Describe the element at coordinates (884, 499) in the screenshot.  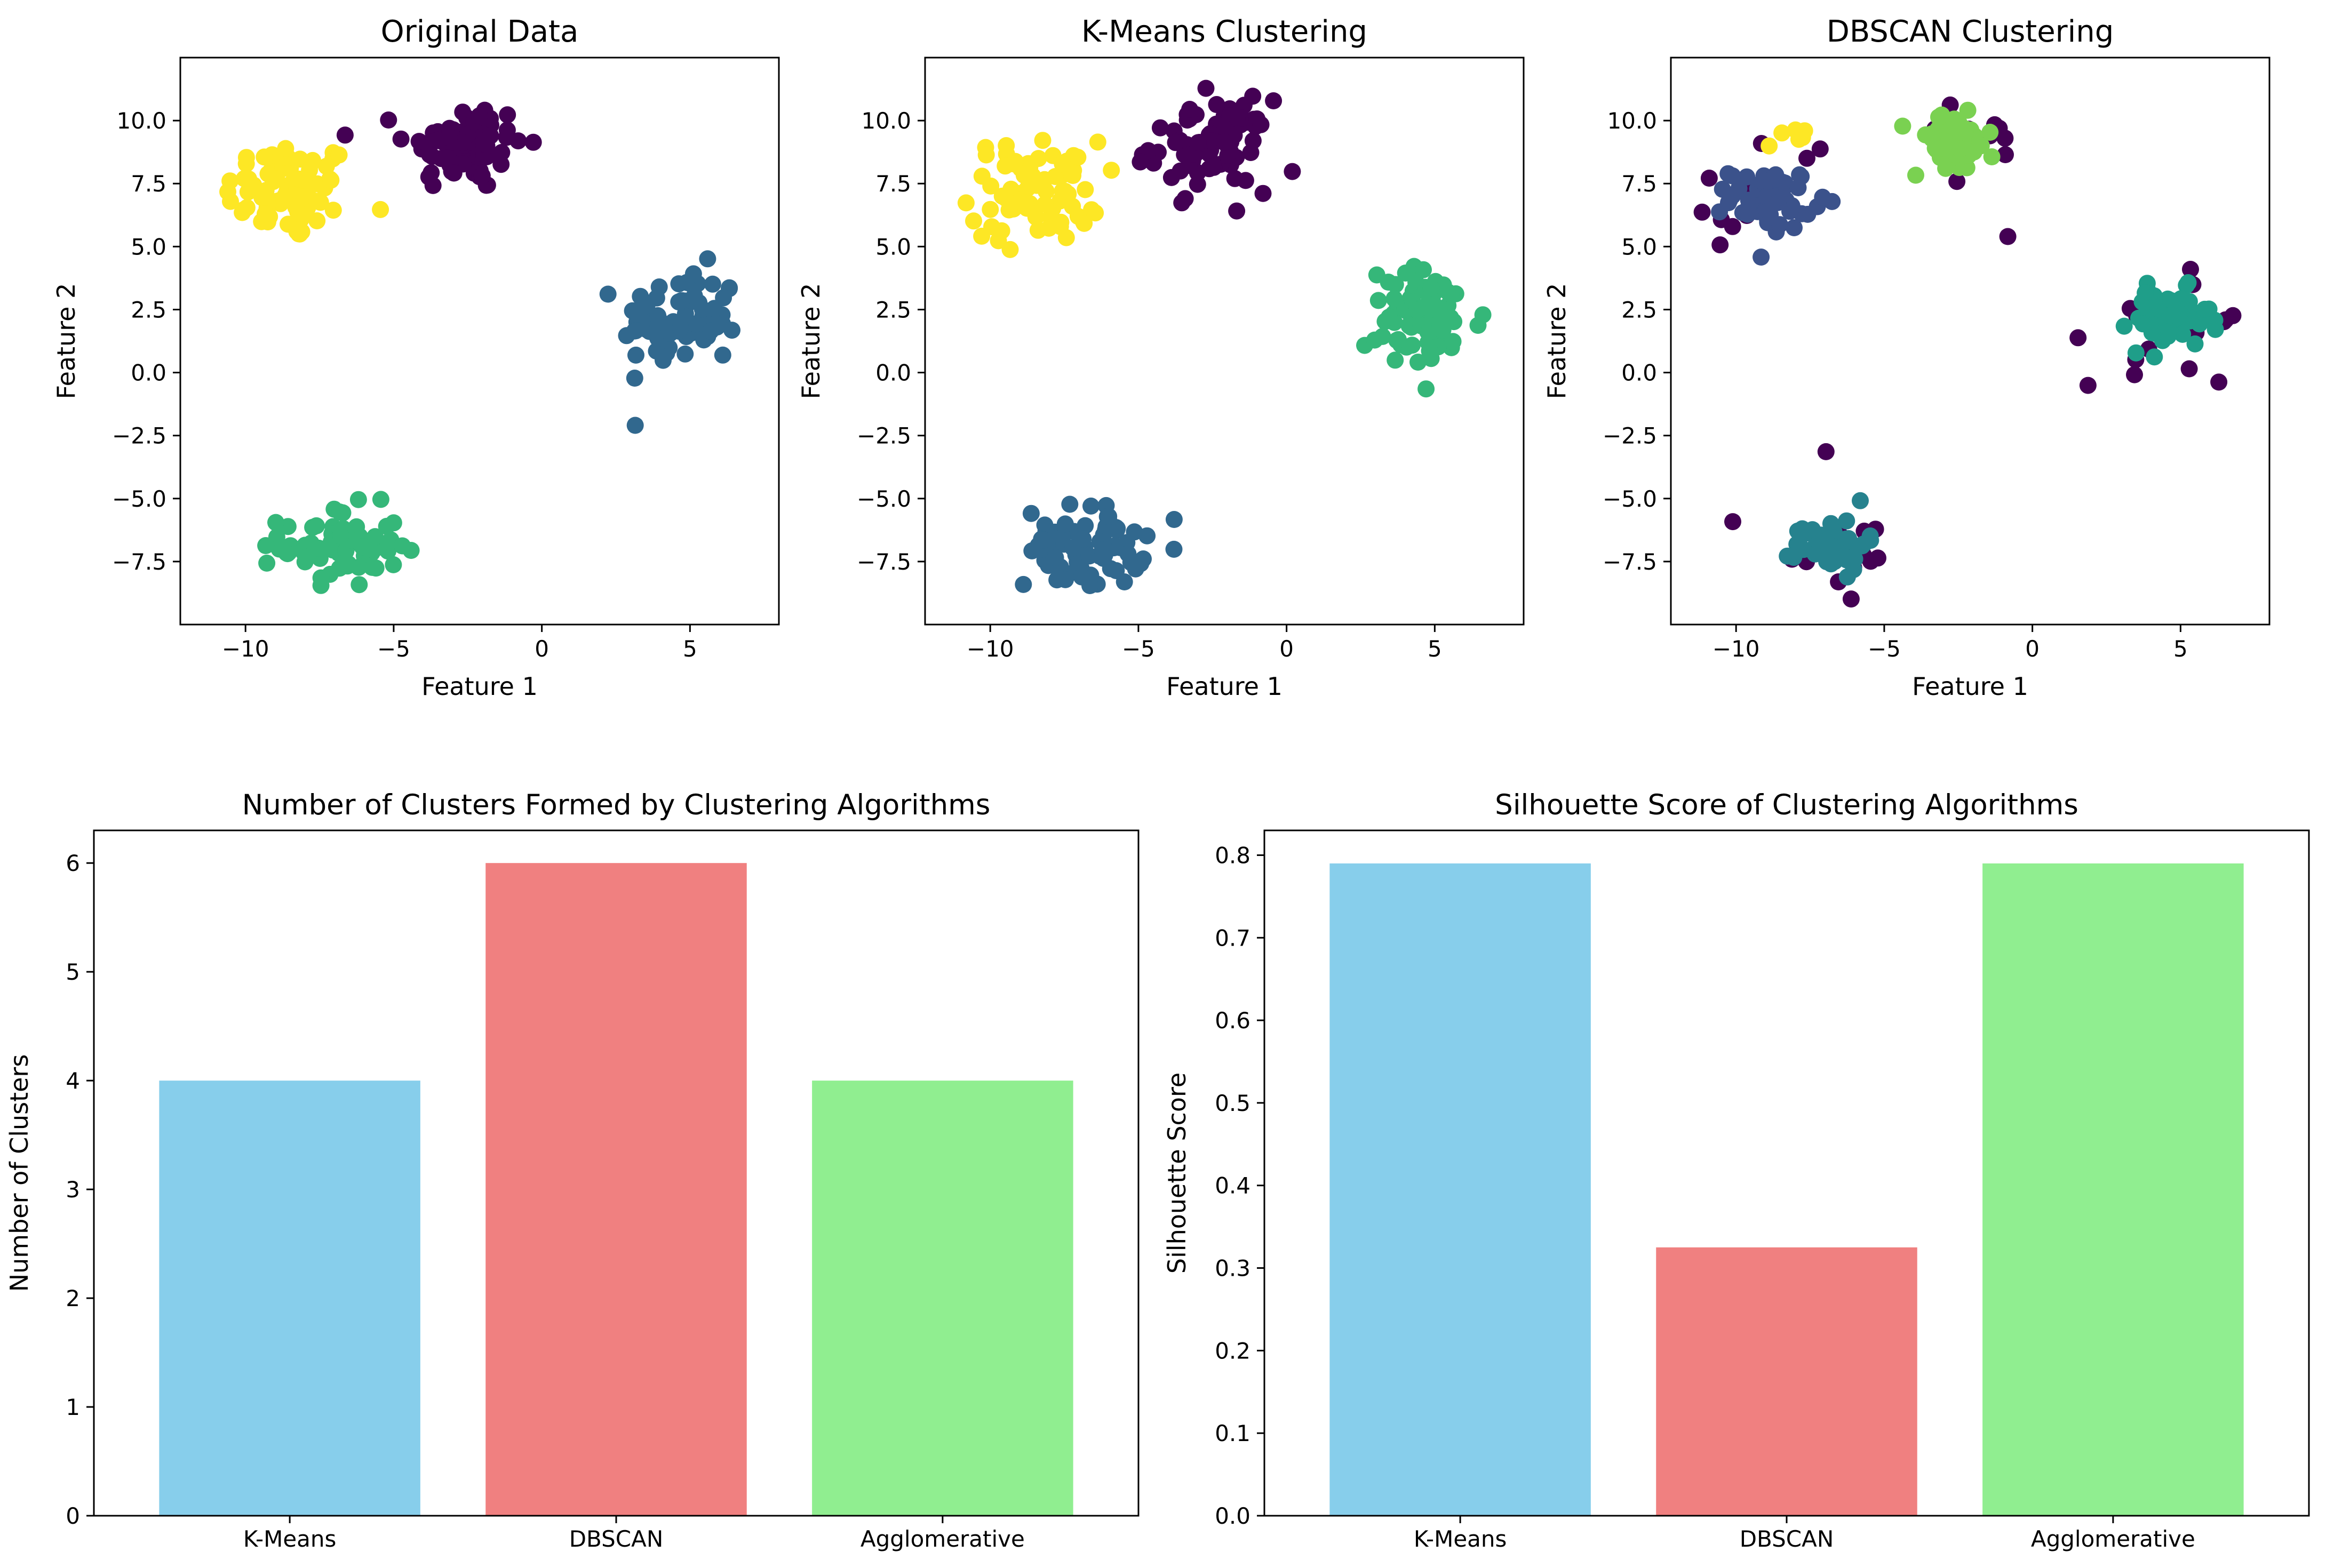
I see `y-tick-label: −5.0` at that location.